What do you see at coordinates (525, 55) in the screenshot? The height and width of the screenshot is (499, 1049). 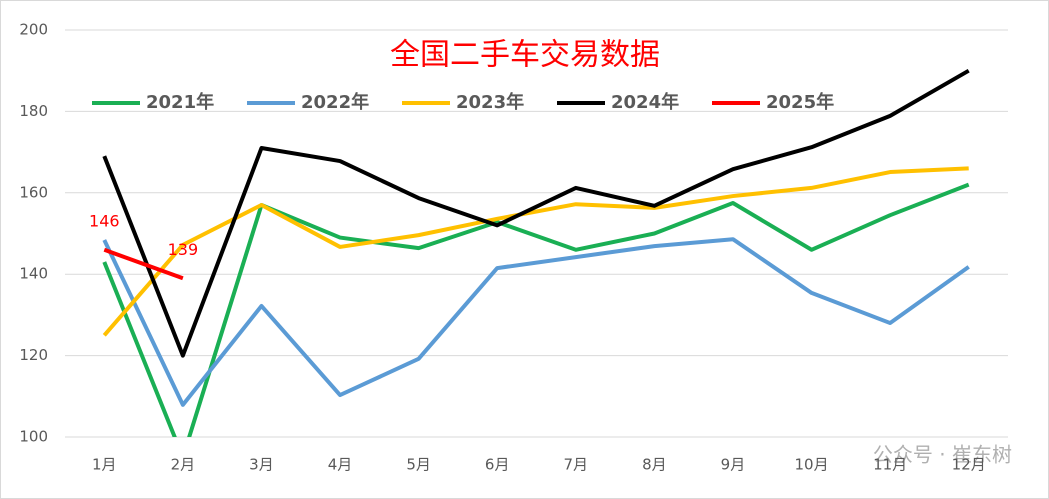 I see `chart-title: 全国二手车交易数据` at bounding box center [525, 55].